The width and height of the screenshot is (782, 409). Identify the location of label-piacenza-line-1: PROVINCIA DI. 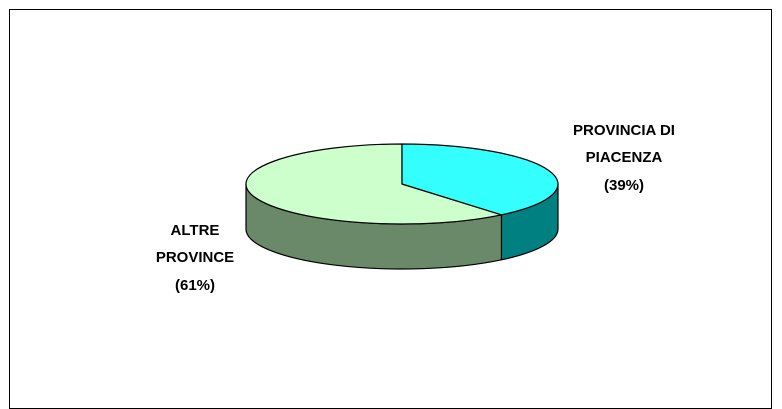
(624, 130).